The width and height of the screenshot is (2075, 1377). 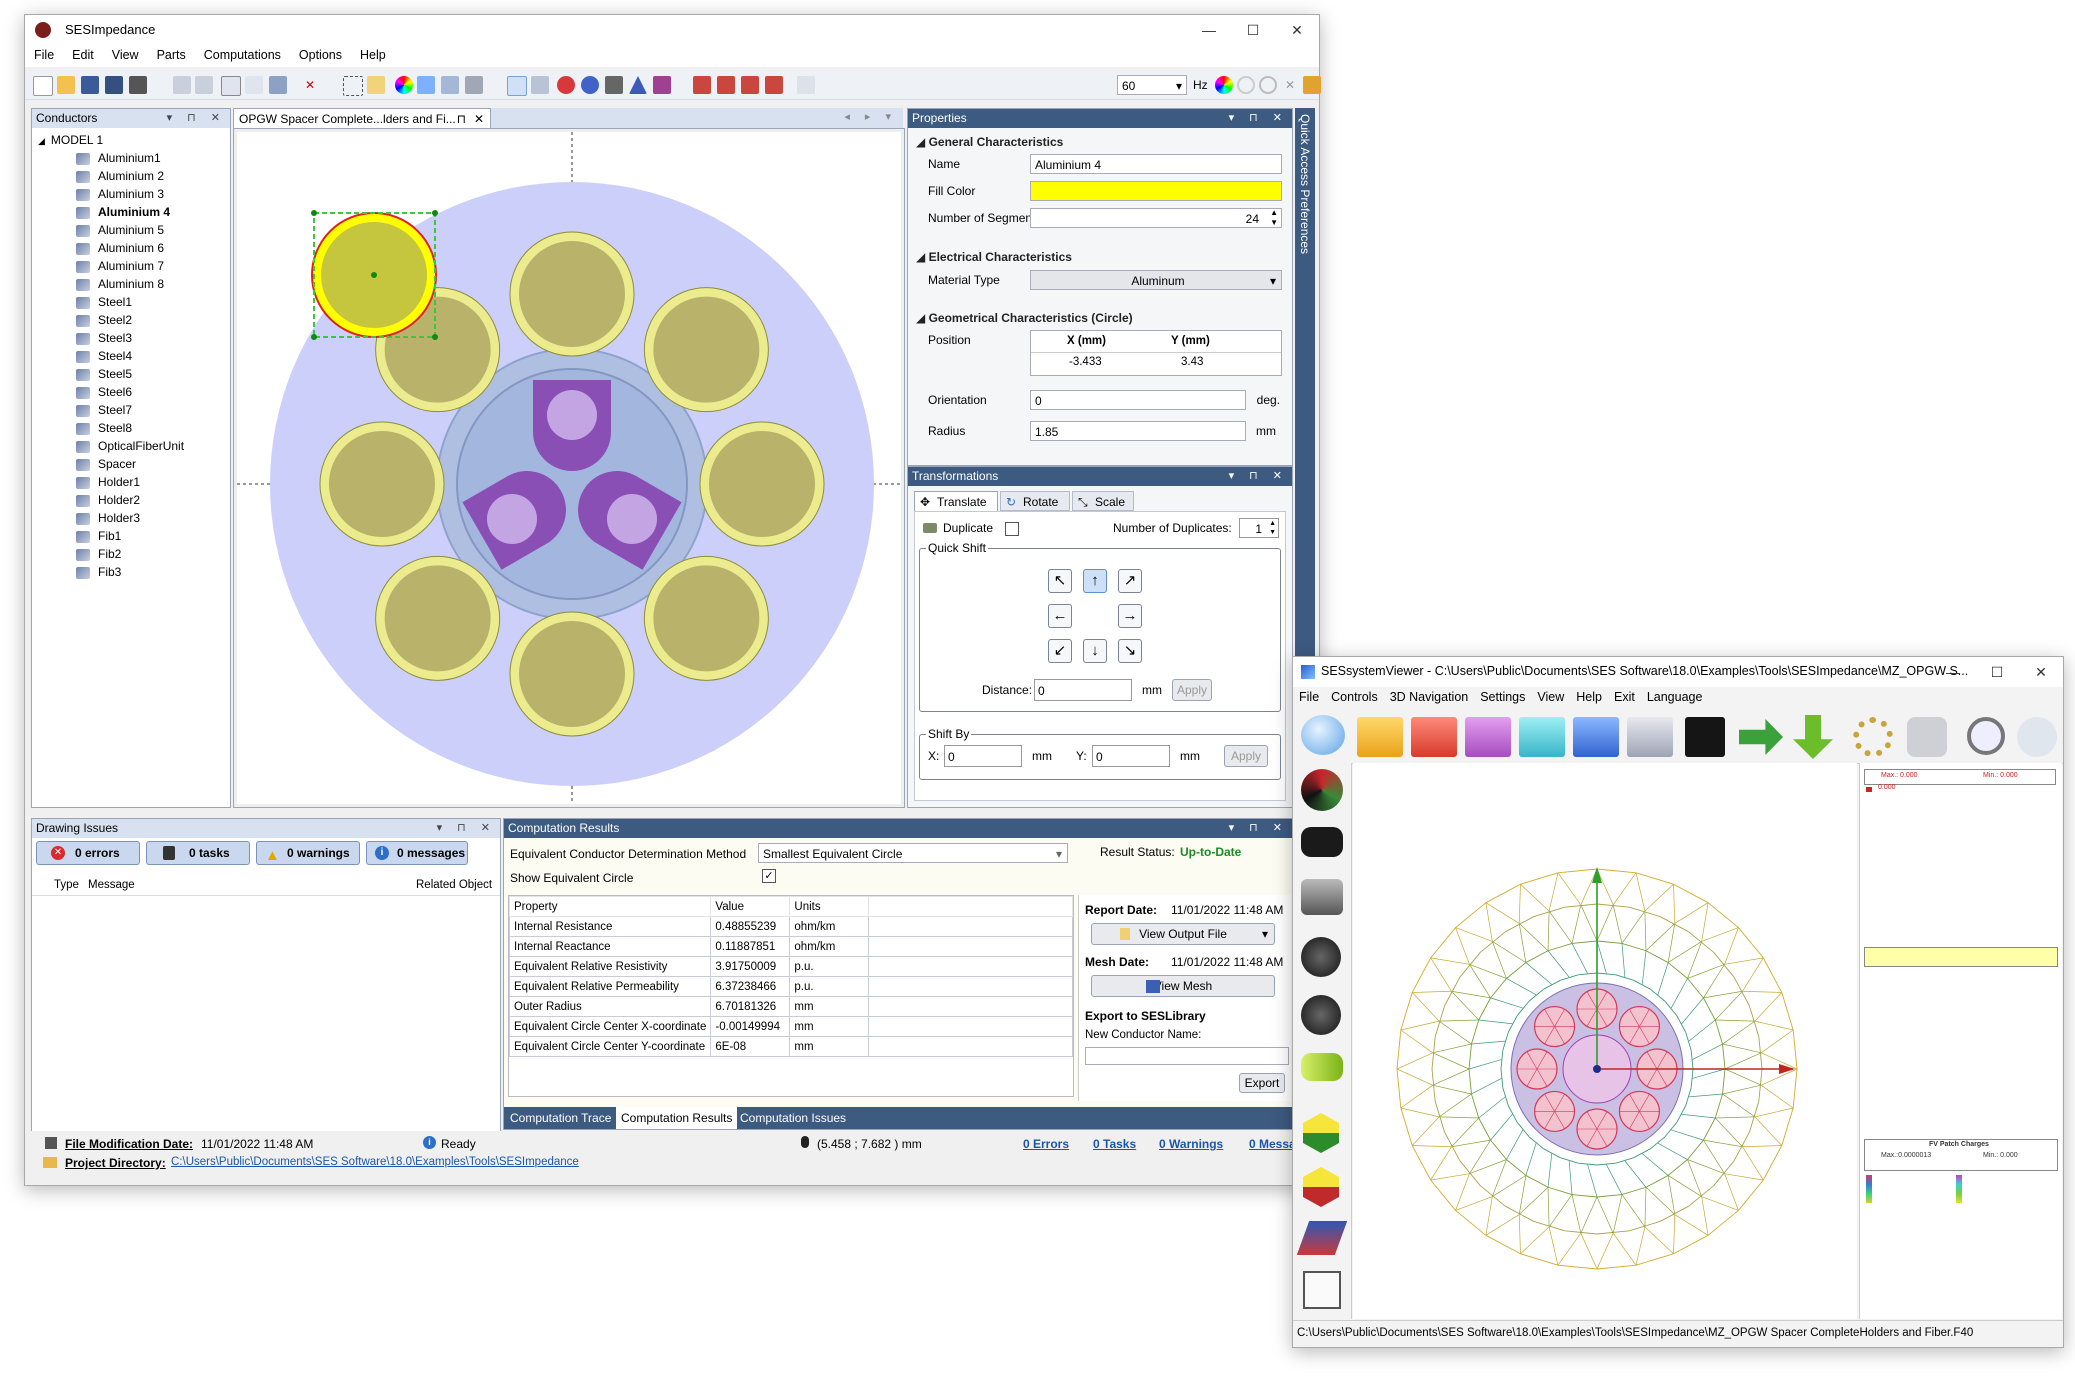 What do you see at coordinates (1083, 690) in the screenshot?
I see `distance-input: 0` at bounding box center [1083, 690].